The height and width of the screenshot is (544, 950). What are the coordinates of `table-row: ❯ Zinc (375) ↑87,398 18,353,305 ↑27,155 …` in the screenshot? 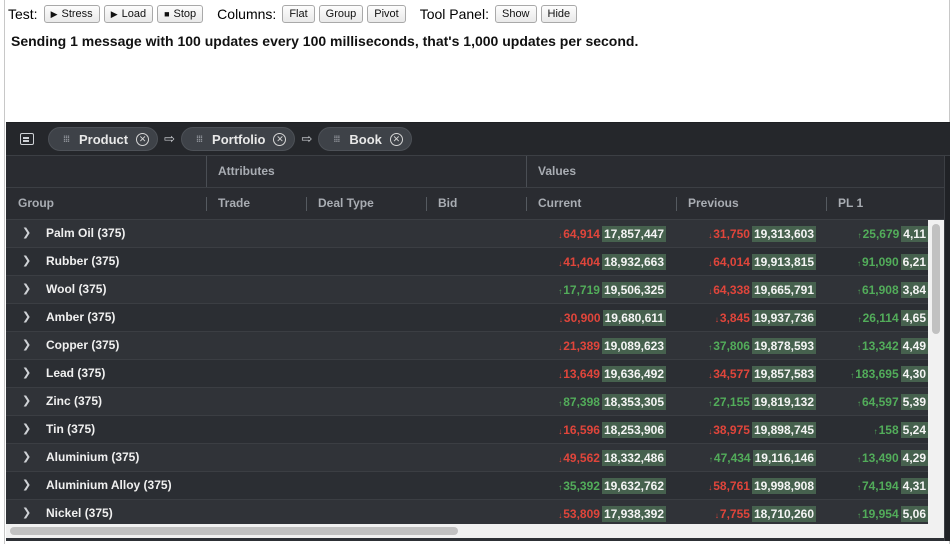 It's located at (467, 402).